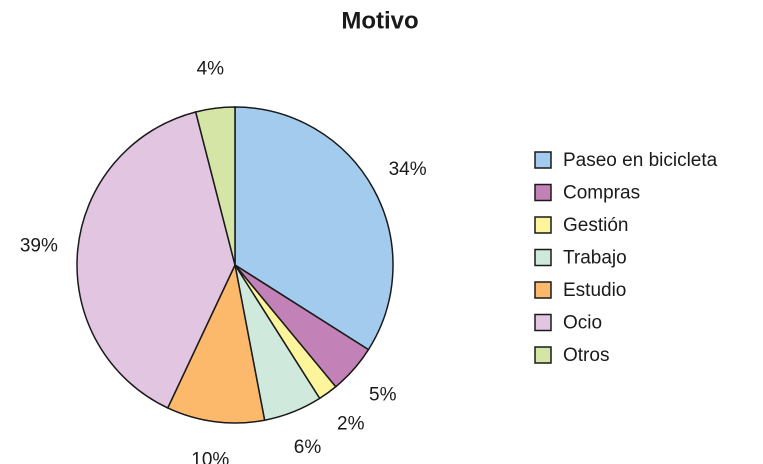  I want to click on legend-label: Estudio, so click(594, 290).